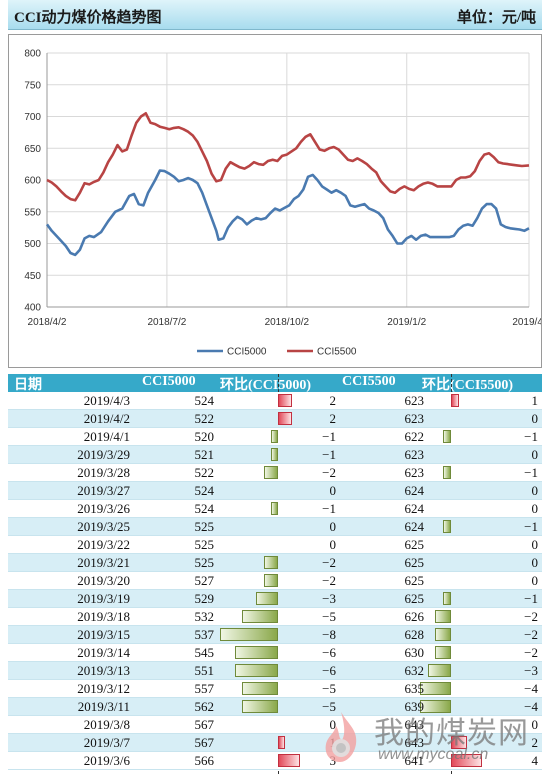  Describe the element at coordinates (106, 418) in the screenshot. I see `row-date: 2019/4/2` at that location.